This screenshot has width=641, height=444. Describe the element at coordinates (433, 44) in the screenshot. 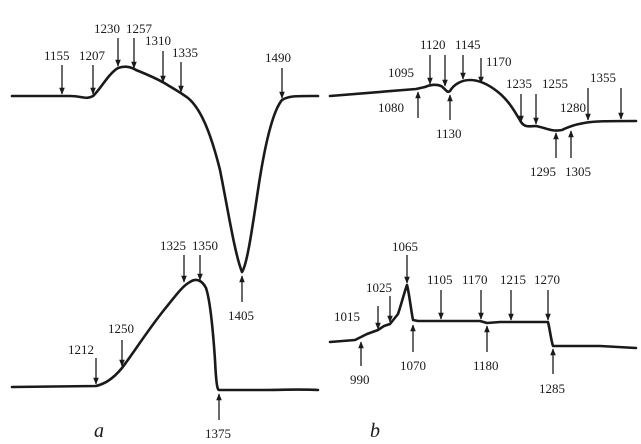

I see `label-1120: 1120` at that location.